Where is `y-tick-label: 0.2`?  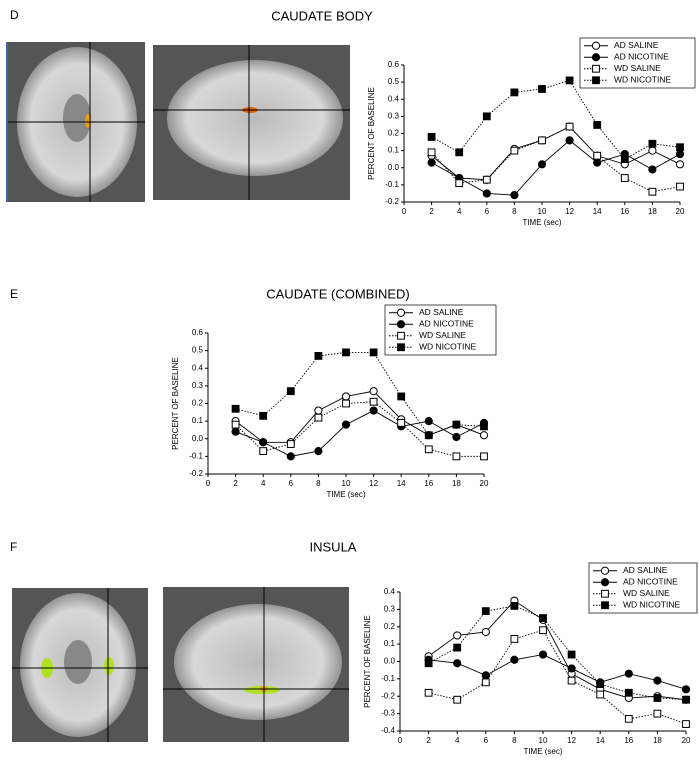 y-tick-label: 0.2 is located at coordinates (394, 133).